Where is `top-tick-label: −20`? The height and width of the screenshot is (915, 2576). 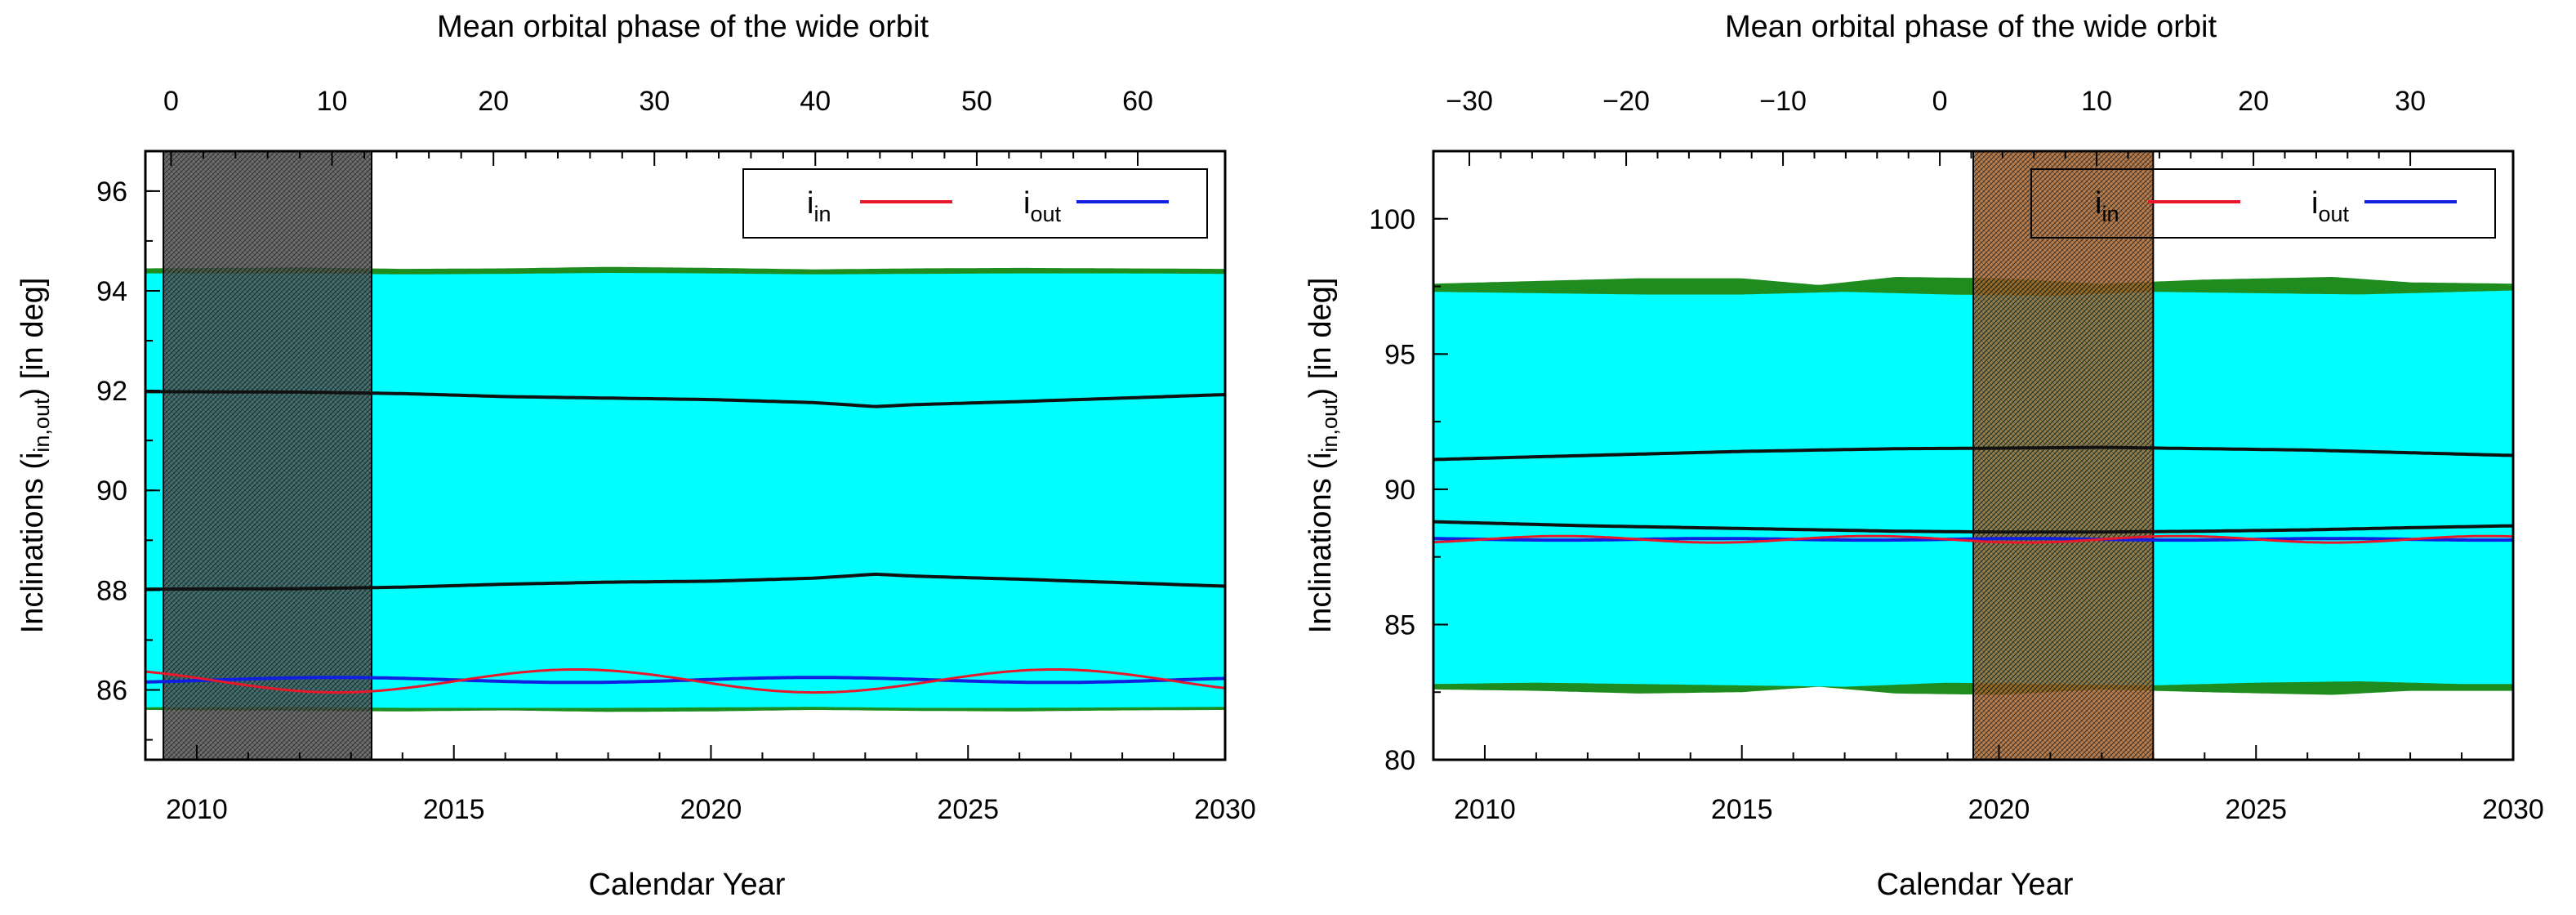 top-tick-label: −20 is located at coordinates (1626, 101).